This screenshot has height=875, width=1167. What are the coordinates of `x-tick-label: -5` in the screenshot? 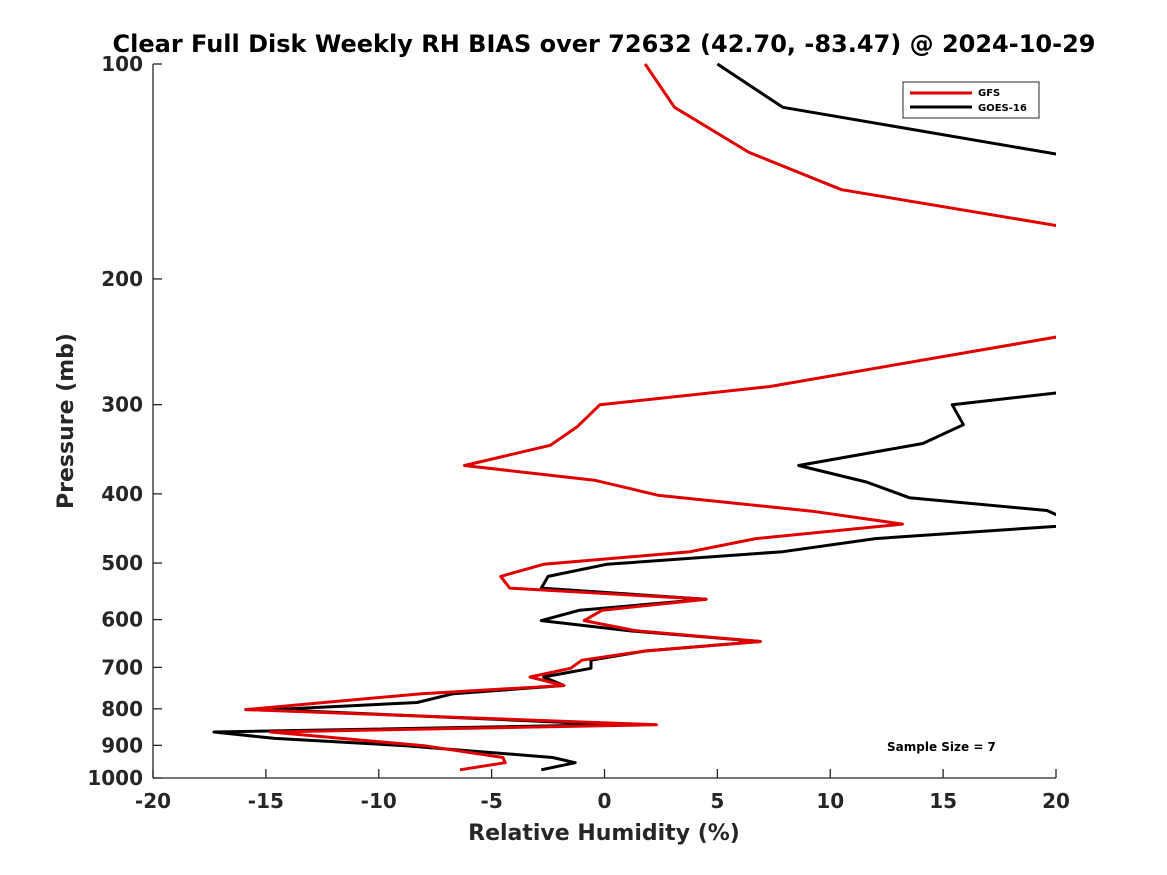 It's located at (492, 801).